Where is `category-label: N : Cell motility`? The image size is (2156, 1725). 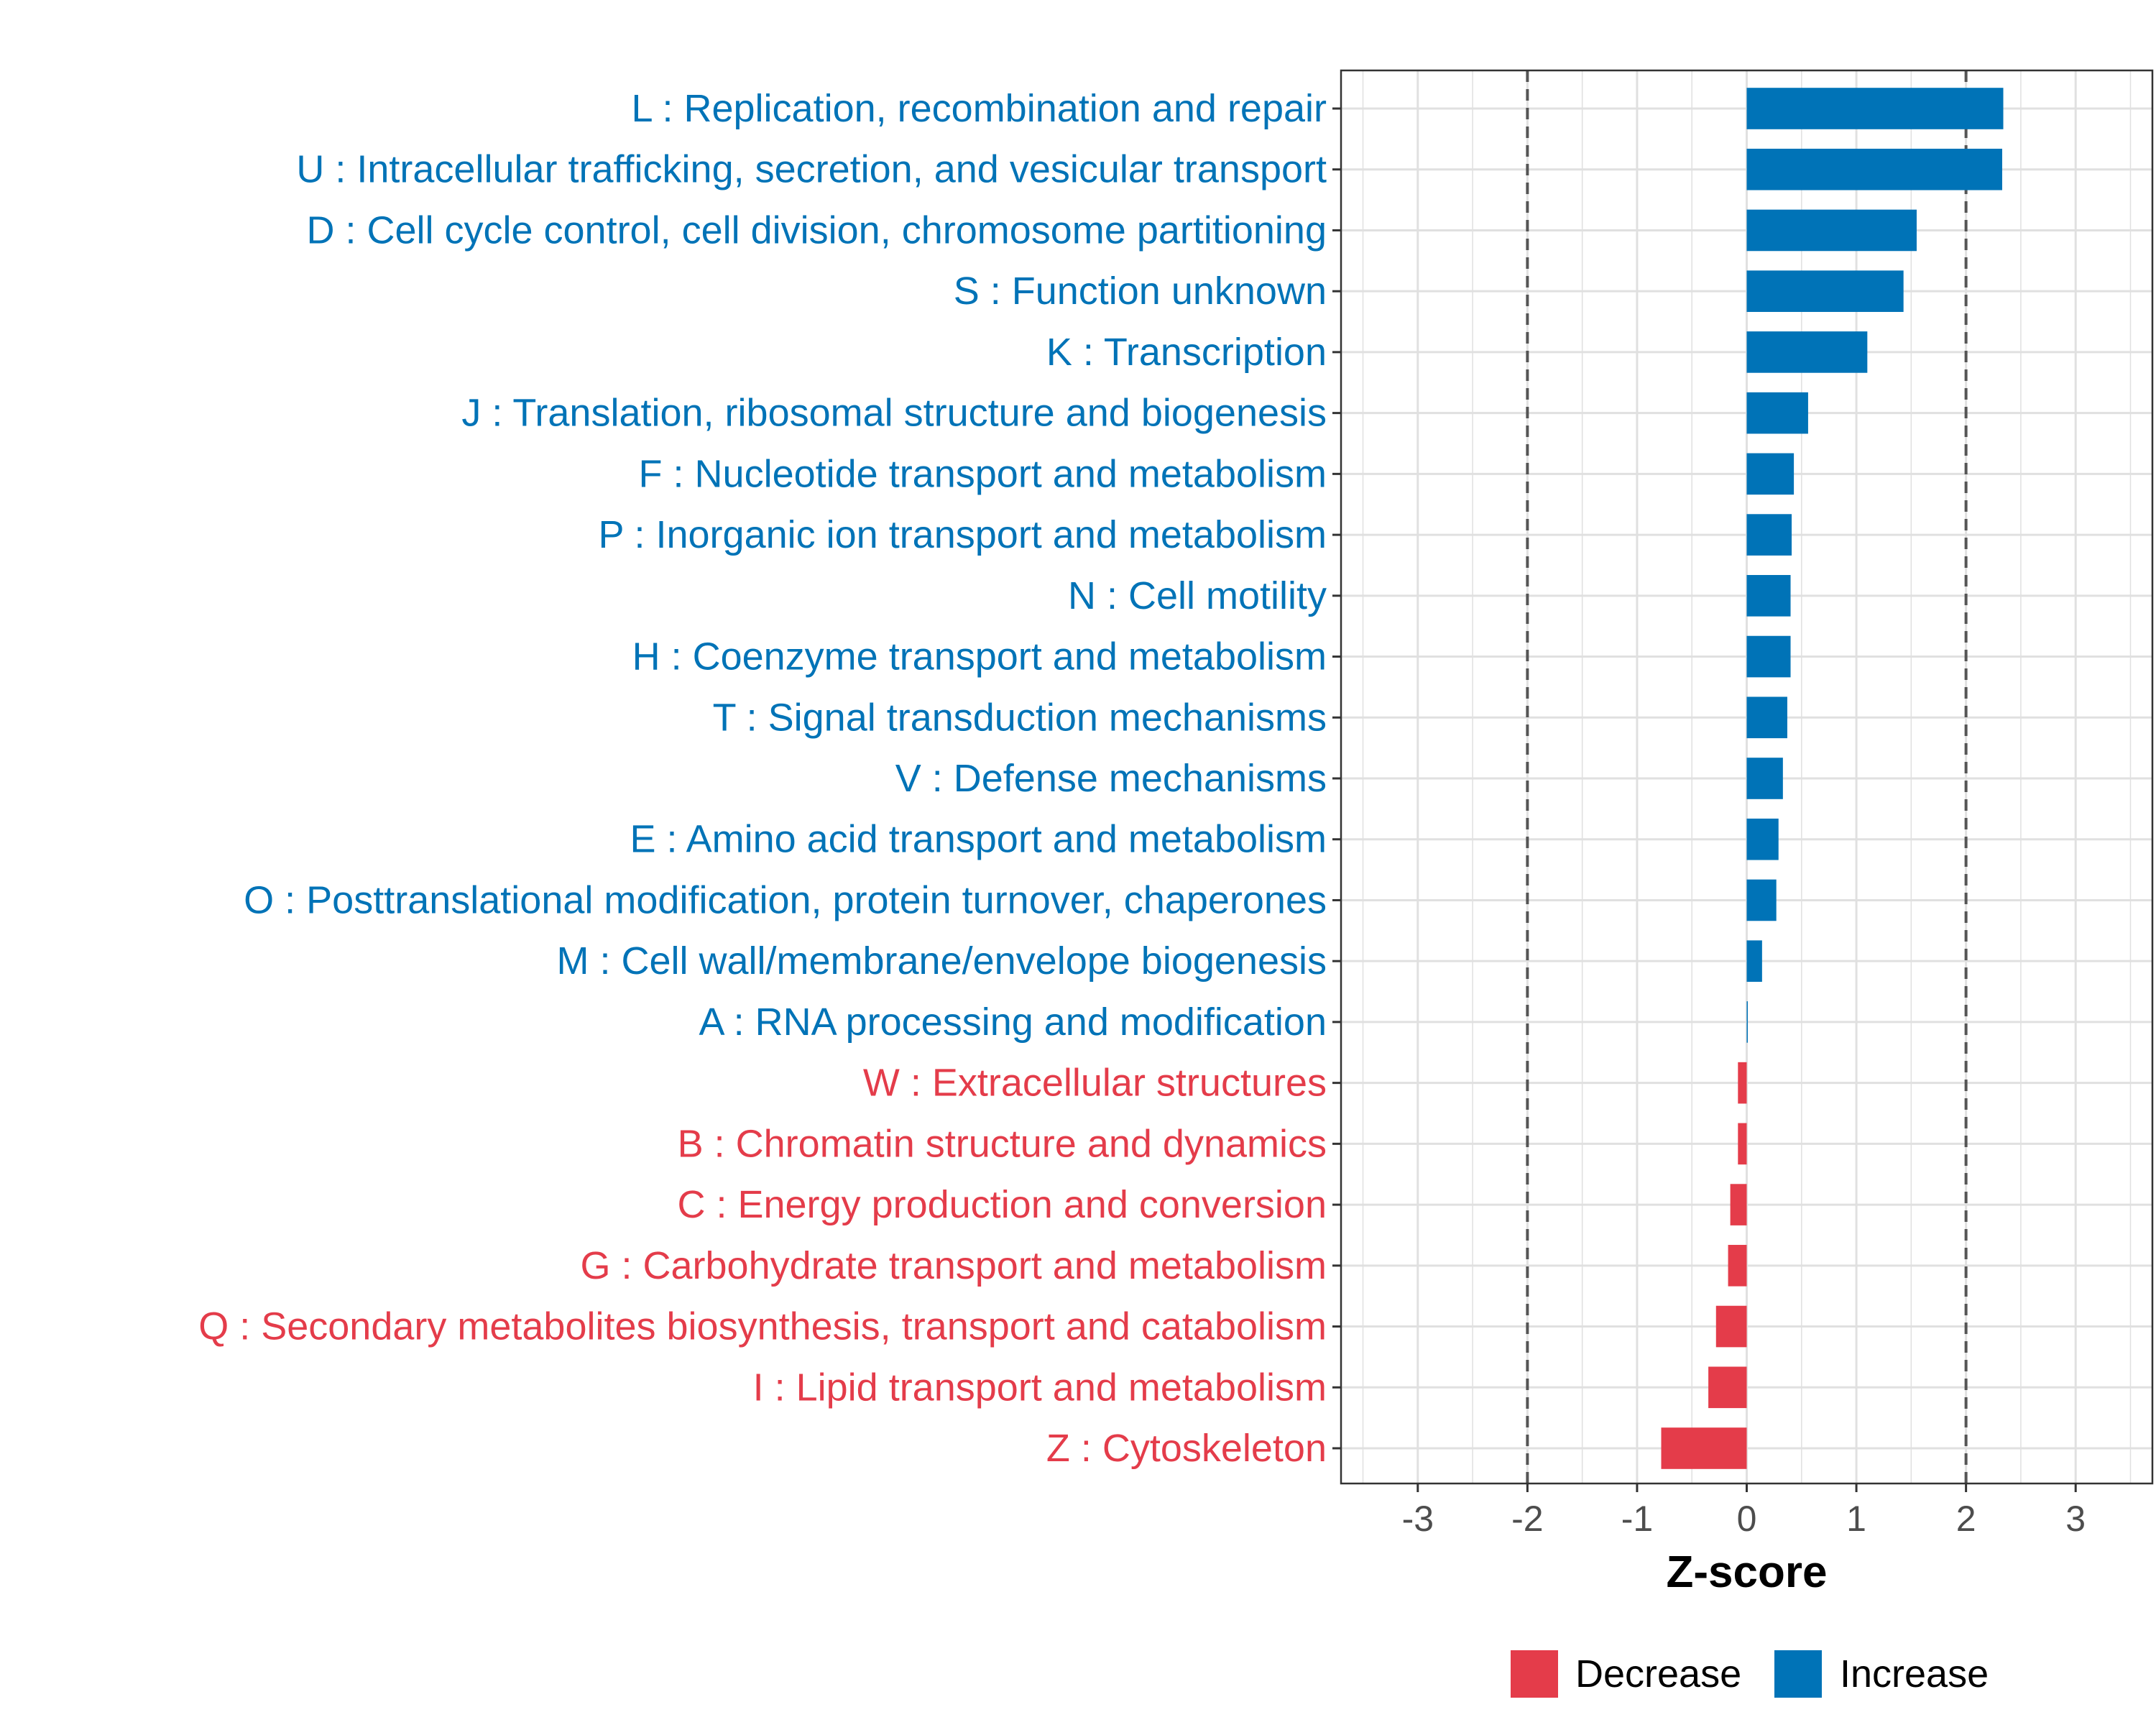
category-label: N : Cell motility is located at coordinates (1197, 595).